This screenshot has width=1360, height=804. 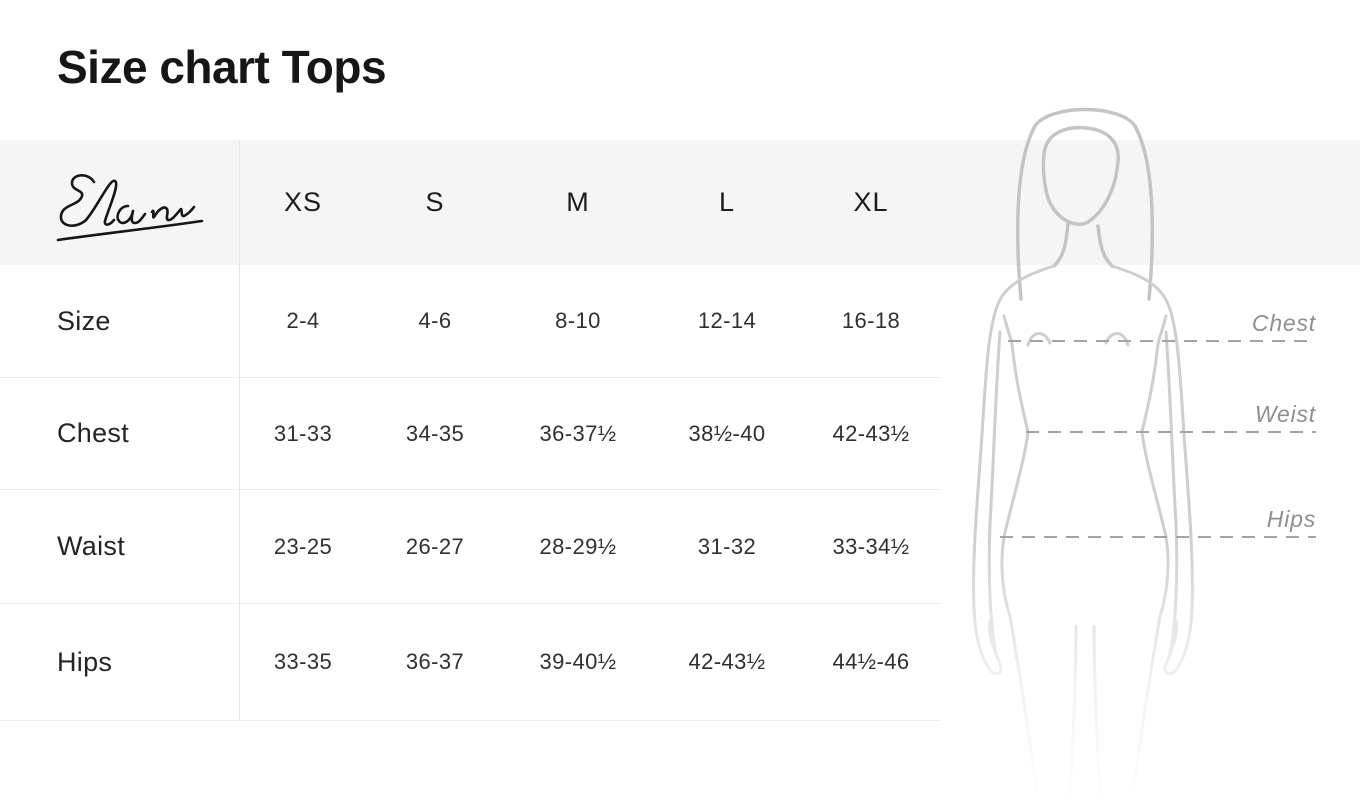 What do you see at coordinates (1117, 339) in the screenshot?
I see `figure-bust-right` at bounding box center [1117, 339].